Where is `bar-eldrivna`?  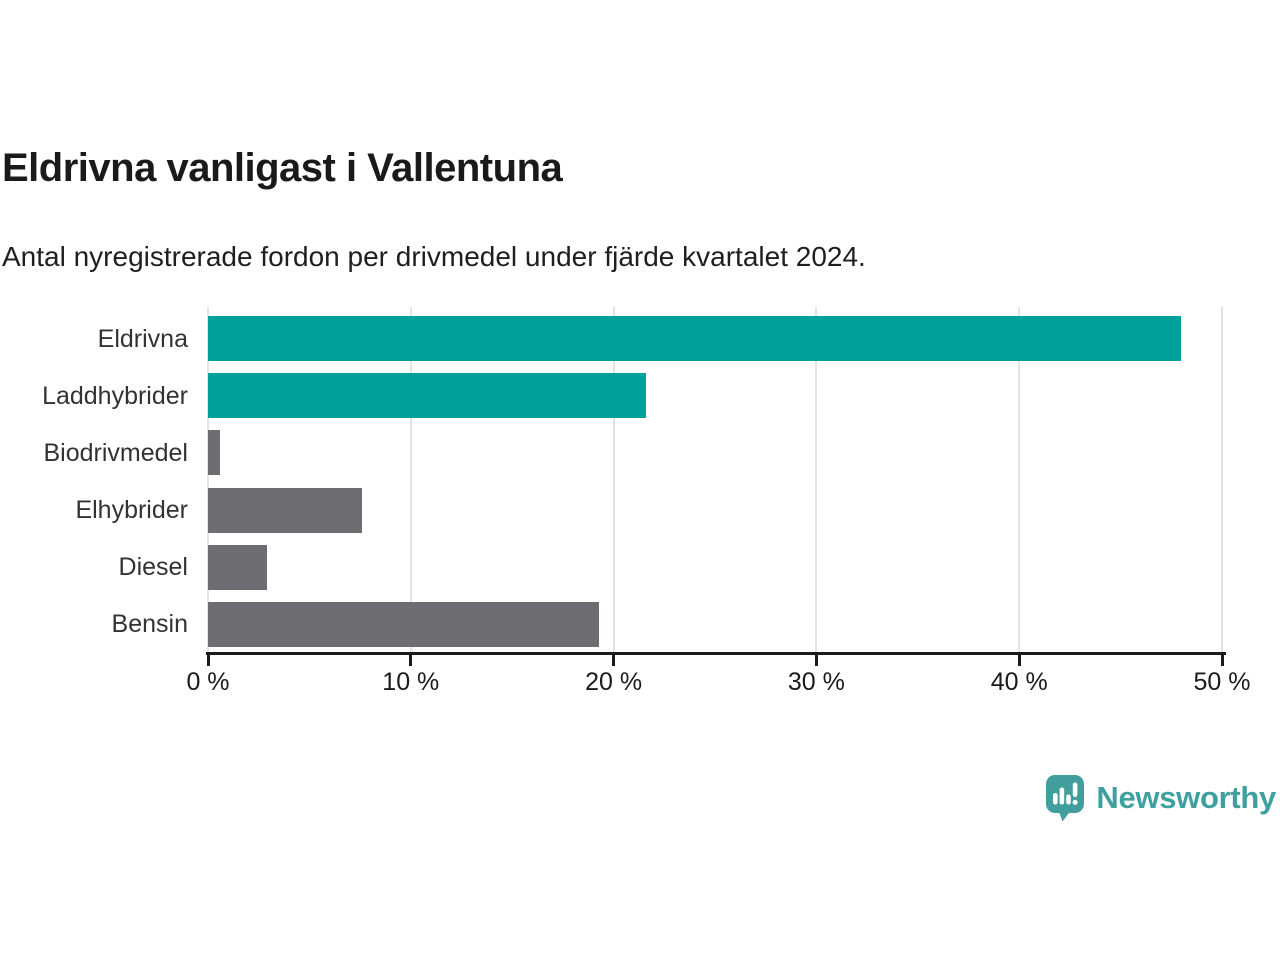 bar-eldrivna is located at coordinates (695, 339).